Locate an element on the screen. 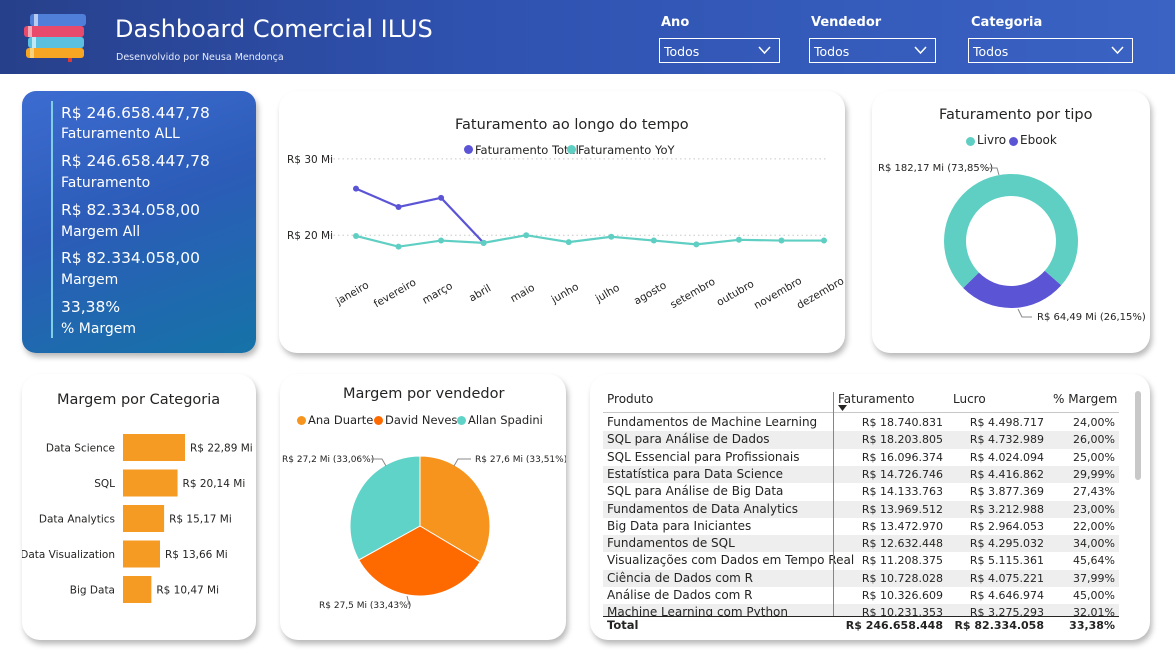 This screenshot has width=1175, height=655. pie-slice-ana-duarte is located at coordinates (455, 509).